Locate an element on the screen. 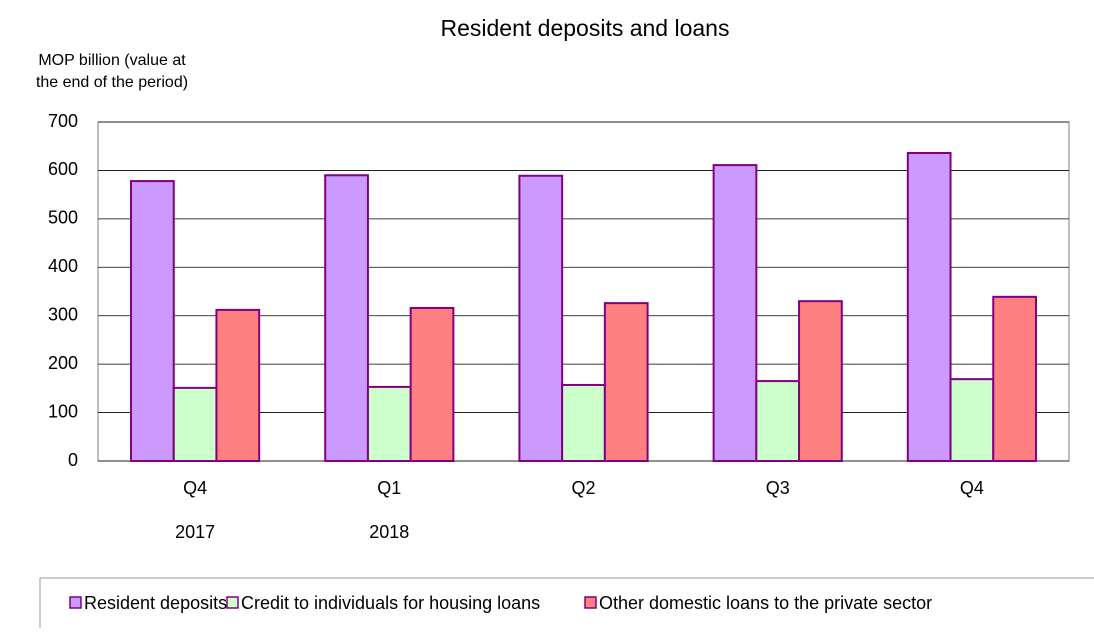  y-tick-label: 300 is located at coordinates (63, 314).